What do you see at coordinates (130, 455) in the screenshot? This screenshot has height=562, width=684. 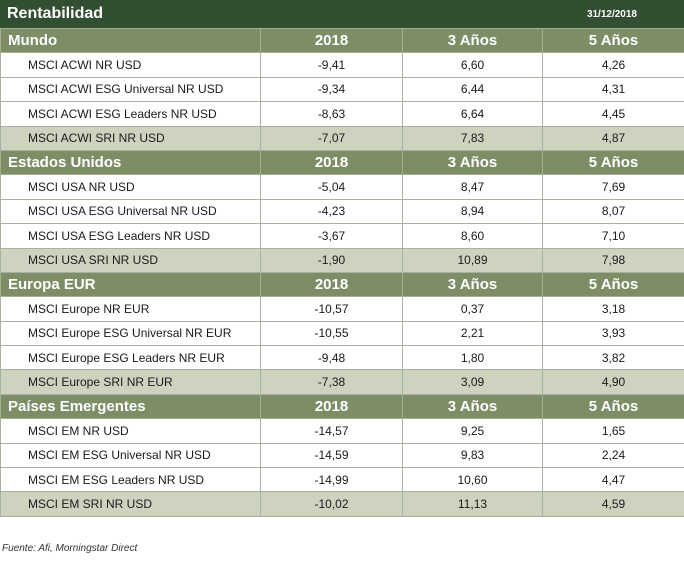 I see `index-name-cell: MSCI EM ESG Universal NR USD` at bounding box center [130, 455].